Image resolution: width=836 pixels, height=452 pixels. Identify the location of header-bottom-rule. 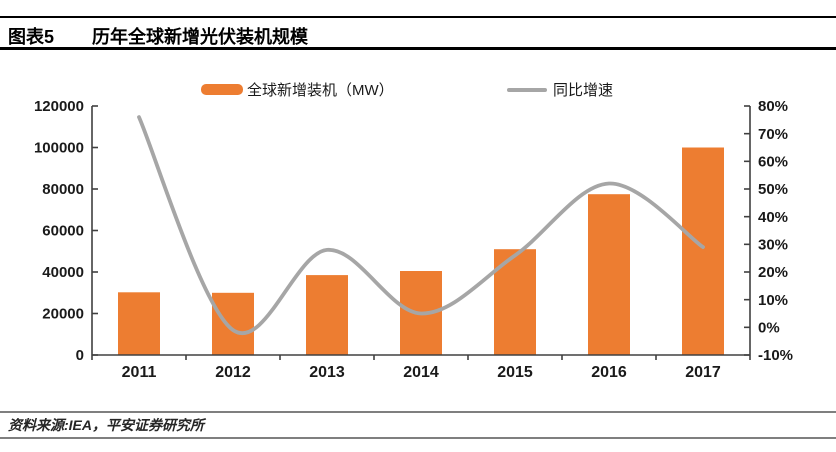
(418, 48).